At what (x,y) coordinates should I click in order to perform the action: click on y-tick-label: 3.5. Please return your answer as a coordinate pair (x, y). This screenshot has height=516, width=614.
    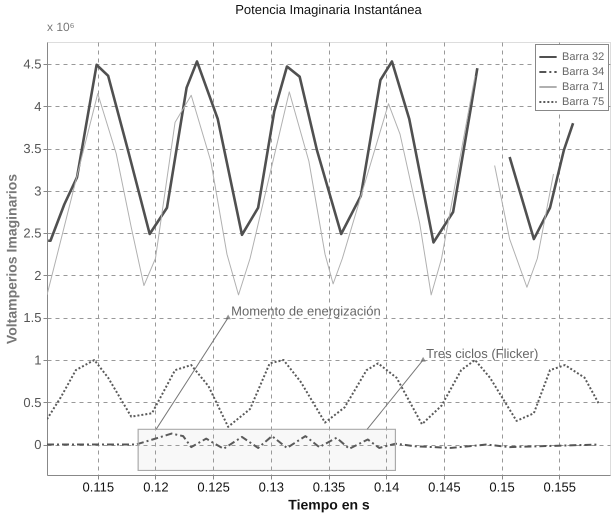
    Looking at the image, I should click on (32, 148).